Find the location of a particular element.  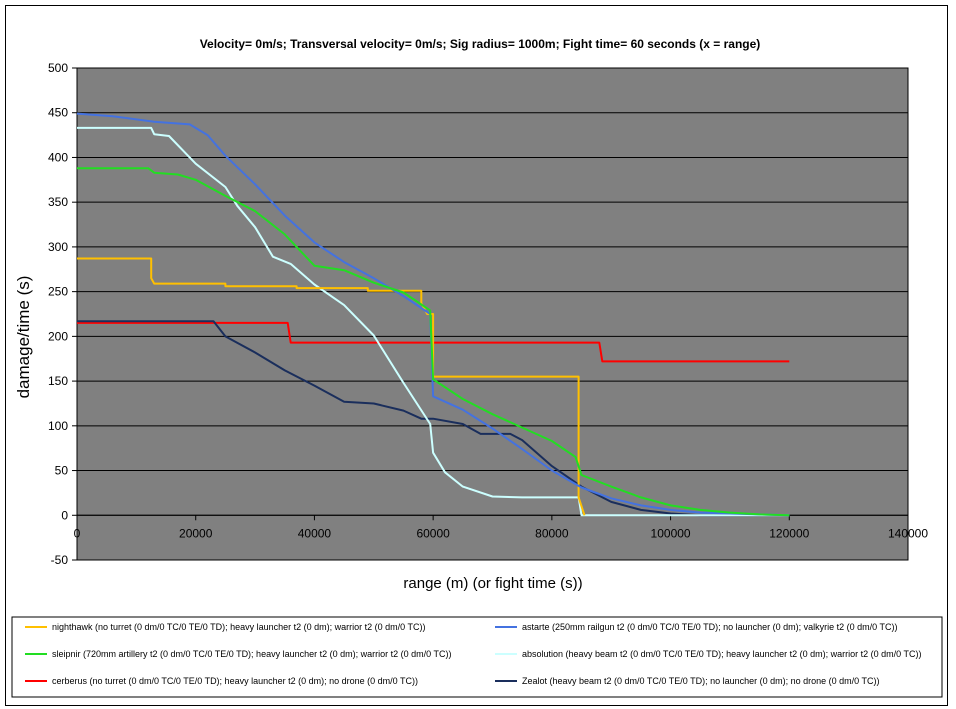

legend-box is located at coordinates (477, 657).